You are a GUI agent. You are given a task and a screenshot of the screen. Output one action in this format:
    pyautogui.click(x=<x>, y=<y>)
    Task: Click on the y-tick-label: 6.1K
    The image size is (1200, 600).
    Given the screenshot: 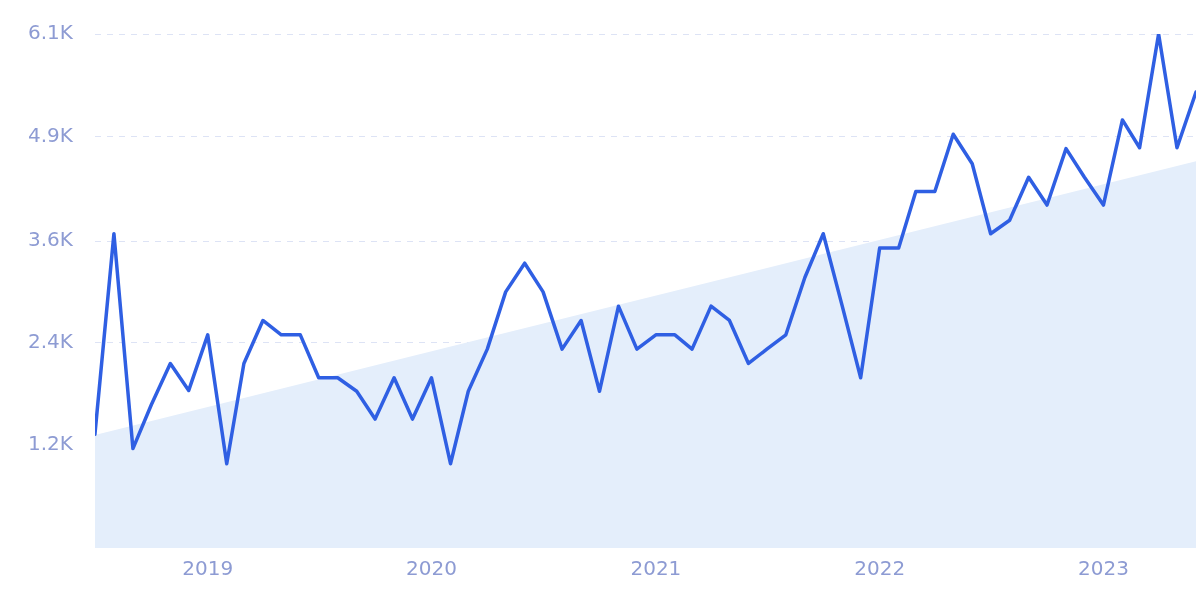 What is the action you would take?
    pyautogui.click(x=51, y=32)
    